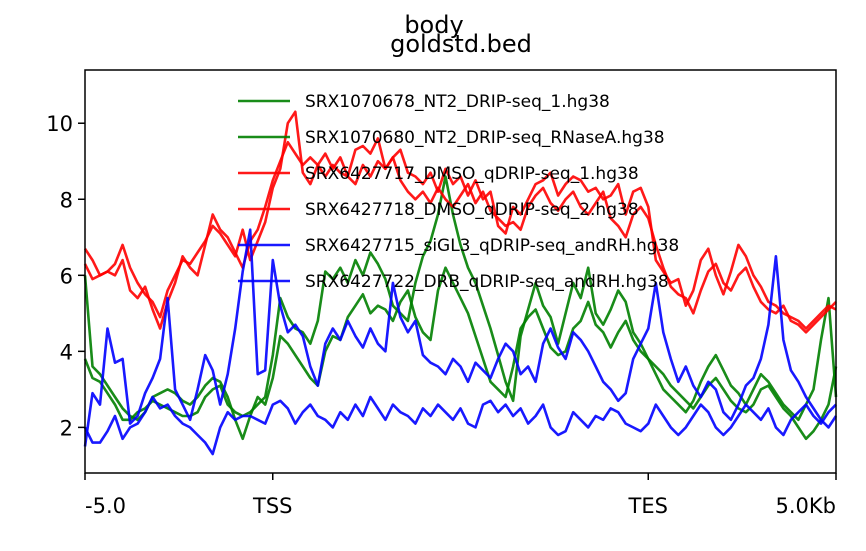  I want to click on chart-title-line-1: body, so click(433, 25).